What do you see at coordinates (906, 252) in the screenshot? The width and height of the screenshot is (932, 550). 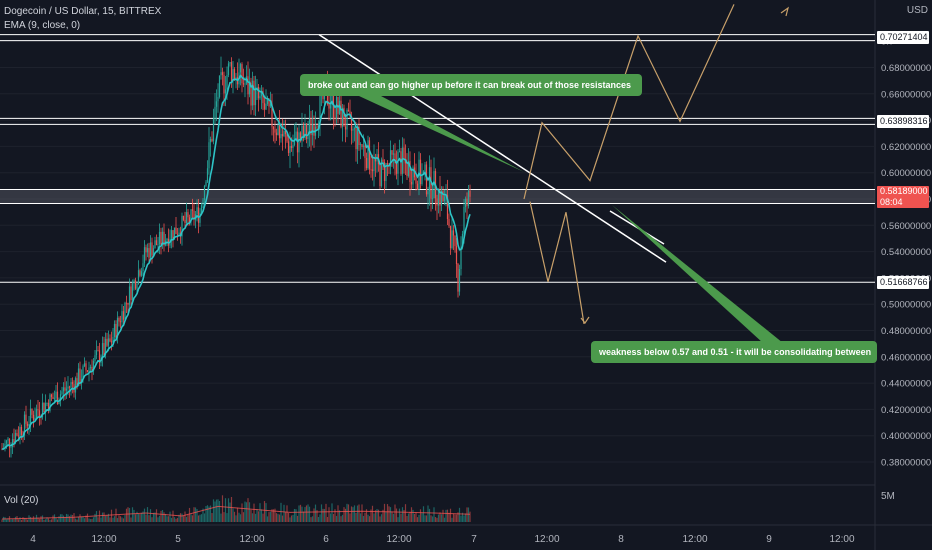 I see `y-tick-label: 0.54000000` at bounding box center [906, 252].